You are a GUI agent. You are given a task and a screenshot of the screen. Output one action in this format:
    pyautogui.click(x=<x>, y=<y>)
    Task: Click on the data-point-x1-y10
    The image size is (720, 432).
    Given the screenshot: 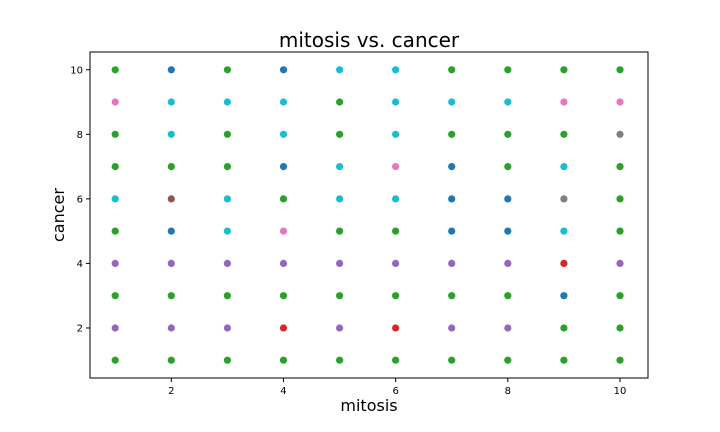 What is the action you would take?
    pyautogui.click(x=115, y=70)
    